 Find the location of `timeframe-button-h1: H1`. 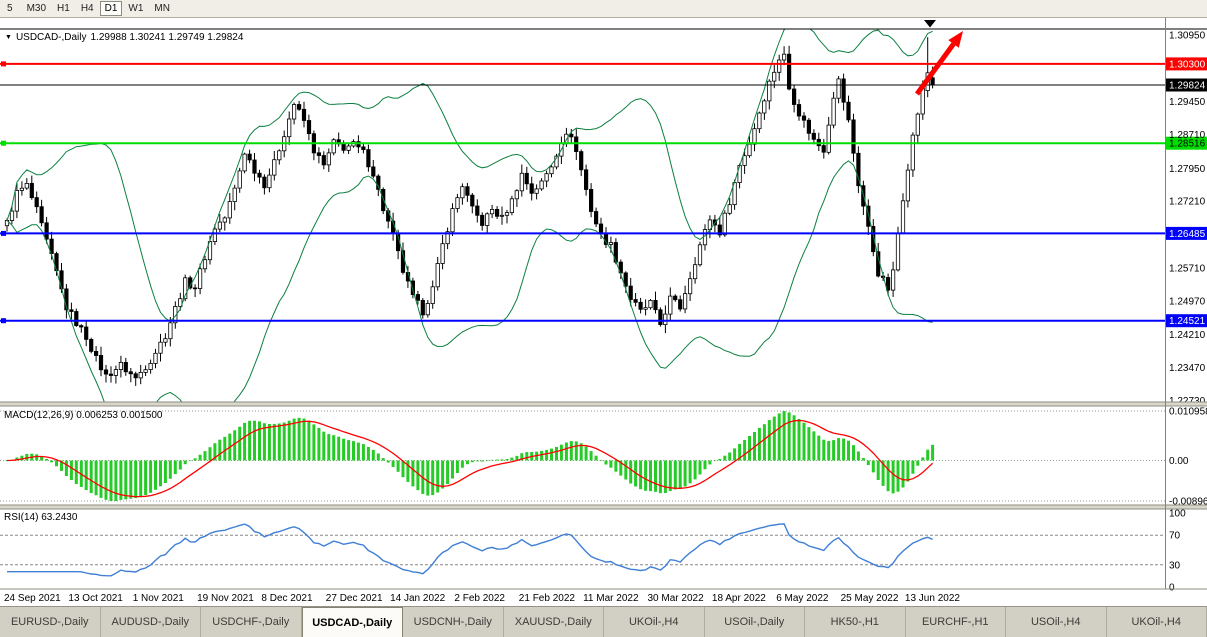

timeframe-button-h1: H1 is located at coordinates (63, 8).